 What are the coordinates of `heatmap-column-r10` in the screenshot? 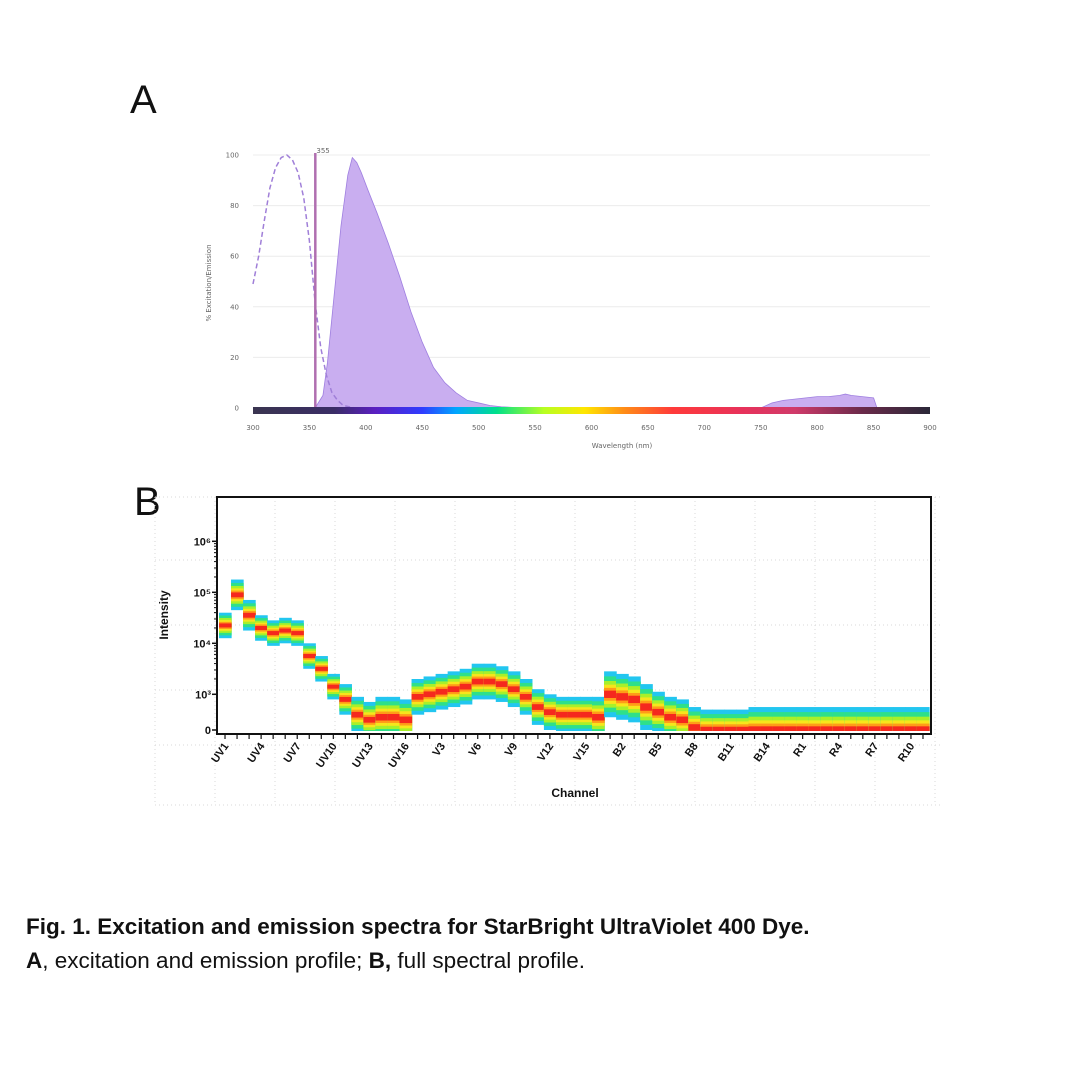 It's located at (887, 719).